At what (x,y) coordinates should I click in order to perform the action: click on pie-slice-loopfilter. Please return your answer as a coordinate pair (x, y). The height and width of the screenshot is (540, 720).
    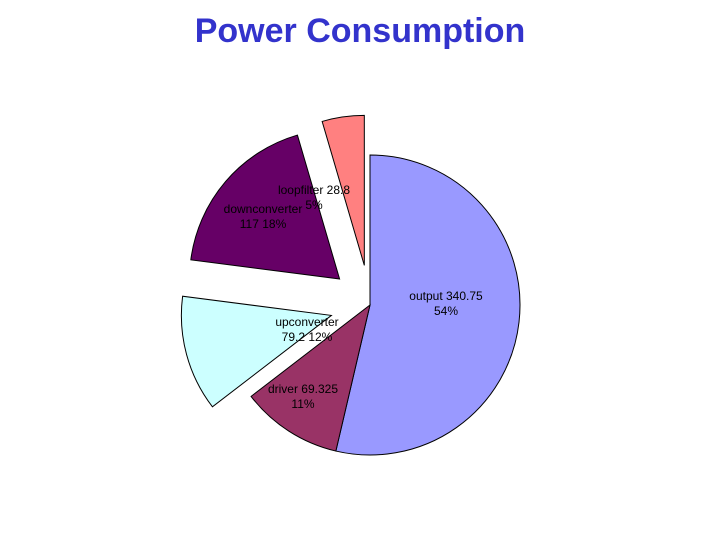
    Looking at the image, I should click on (343, 190).